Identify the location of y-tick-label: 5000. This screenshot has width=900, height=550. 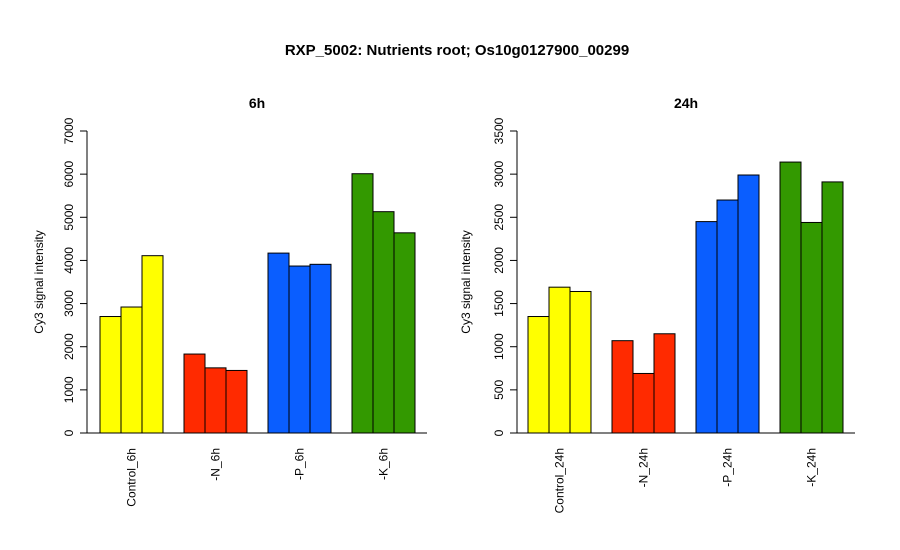
(69, 217).